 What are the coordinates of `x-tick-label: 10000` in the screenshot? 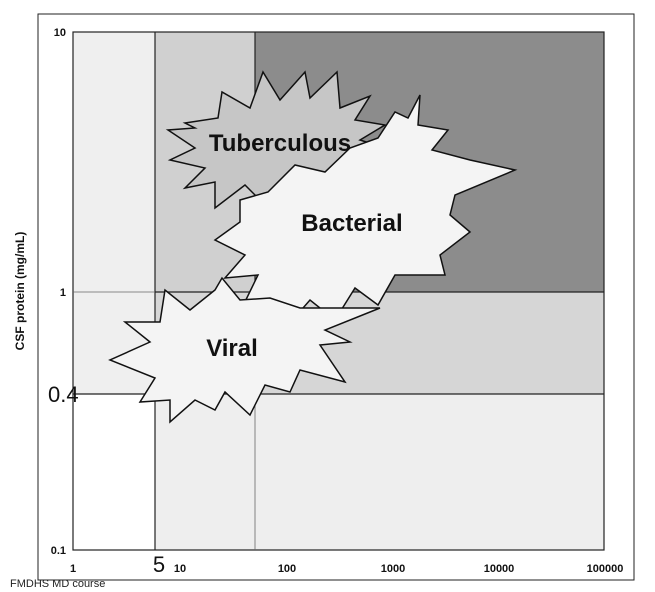 It's located at (499, 569).